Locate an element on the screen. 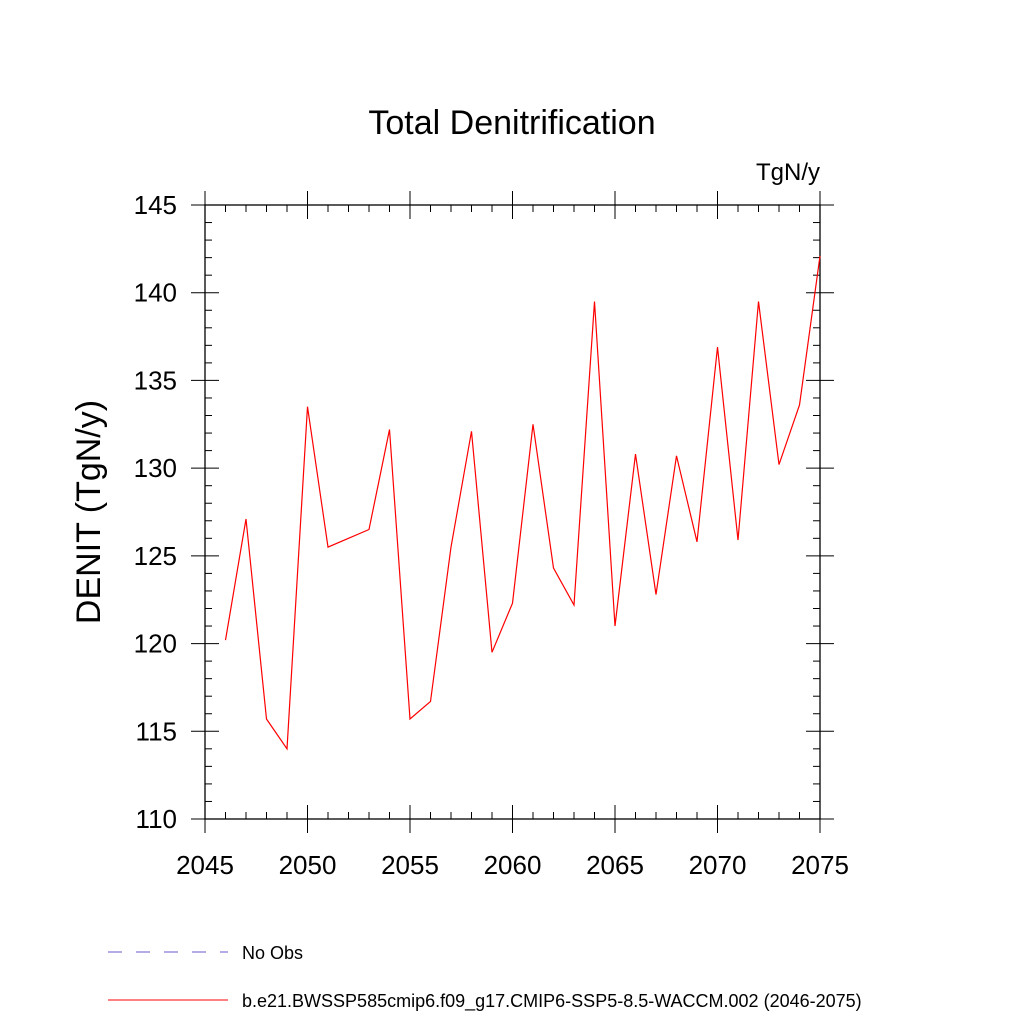  x-tick-label: 2075 is located at coordinates (820, 865).